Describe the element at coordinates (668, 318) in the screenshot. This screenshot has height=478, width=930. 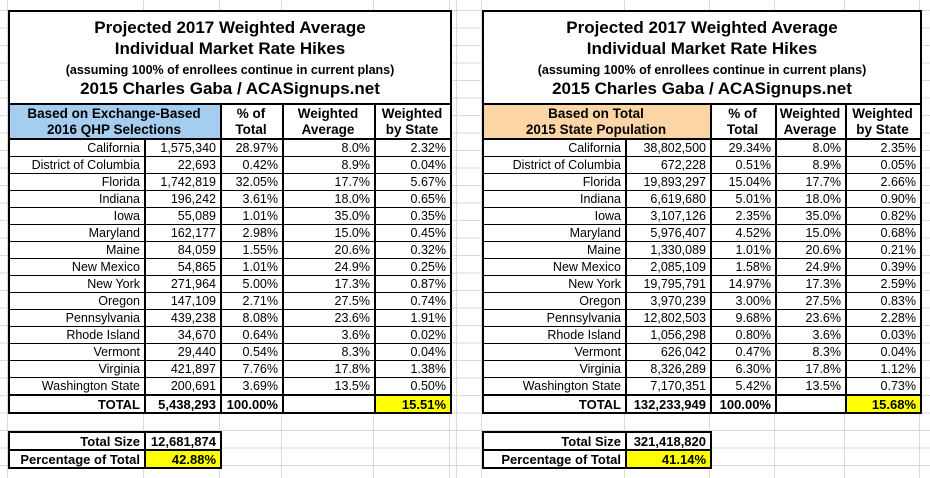
I see `value-cell: 12,802,503` at that location.